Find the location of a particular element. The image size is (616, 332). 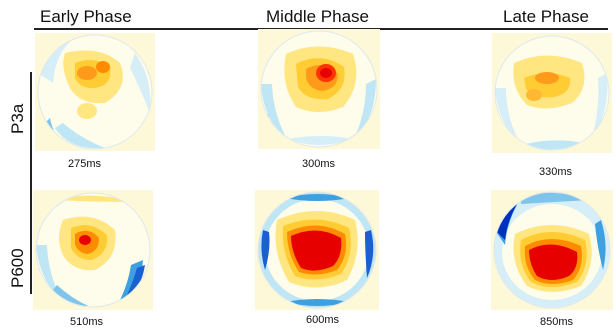

row-label-p600: P600 is located at coordinates (17, 268).